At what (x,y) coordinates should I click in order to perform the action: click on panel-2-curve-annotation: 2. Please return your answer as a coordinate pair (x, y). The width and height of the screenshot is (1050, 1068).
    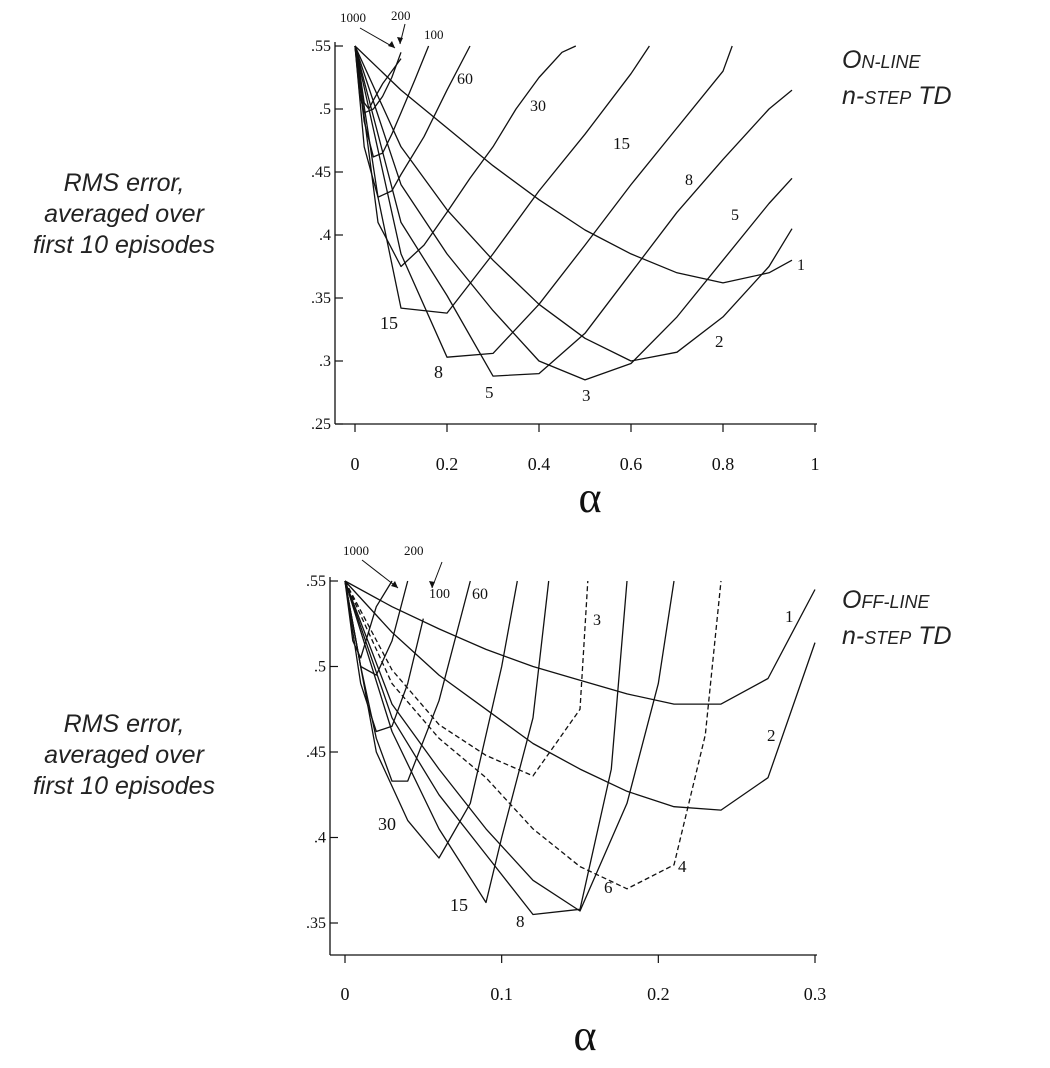
    Looking at the image, I should click on (771, 735).